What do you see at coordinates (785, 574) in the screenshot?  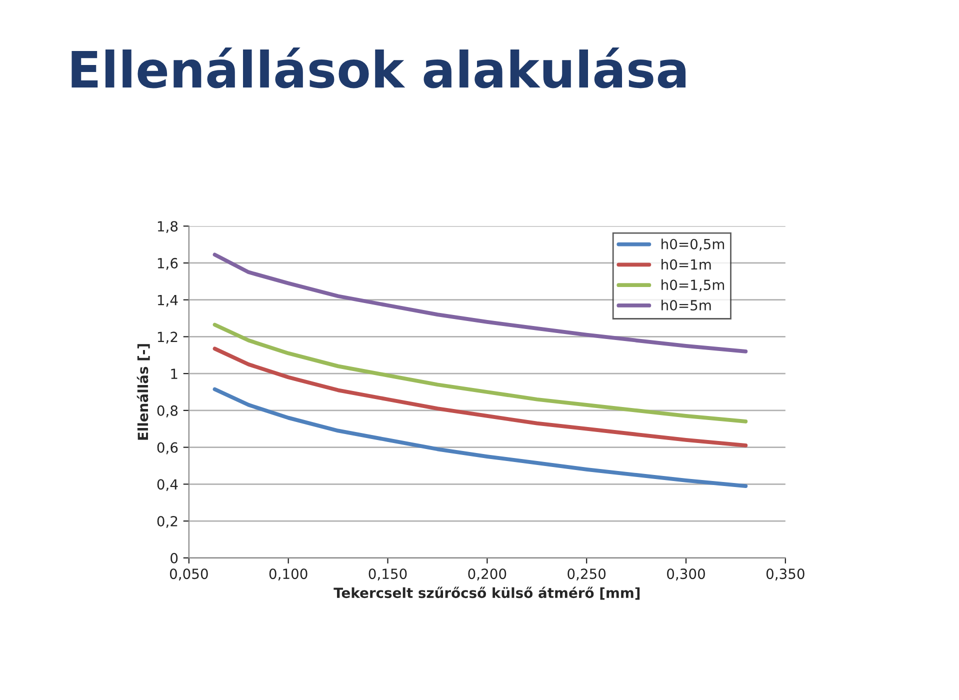 I see `x-tick-label: 0,350` at bounding box center [785, 574].